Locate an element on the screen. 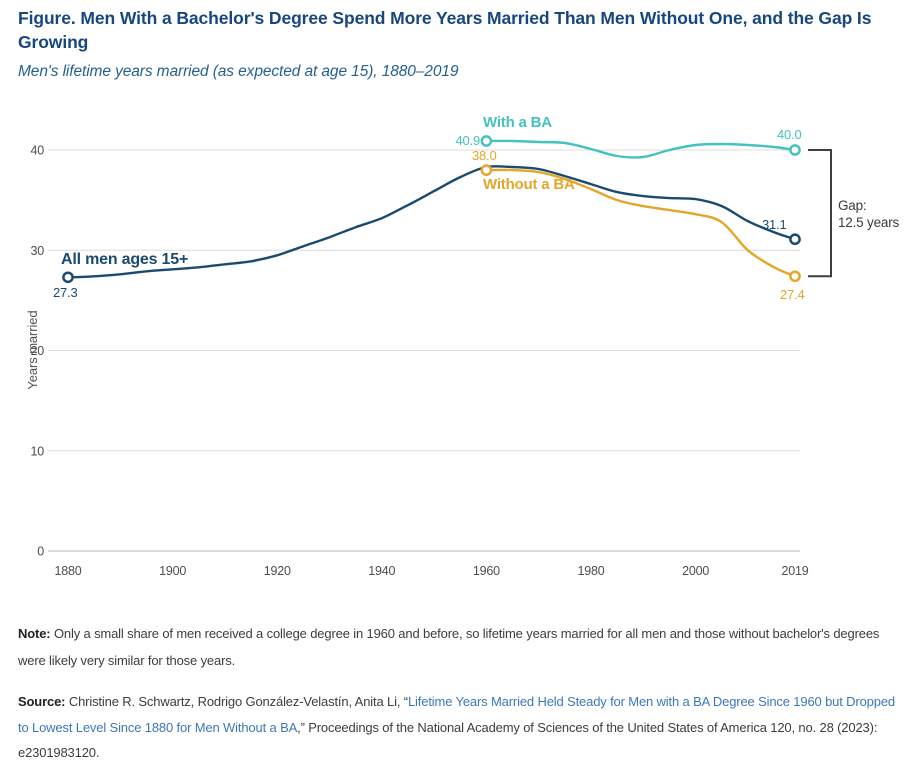 Image resolution: width=910 pixels, height=769 pixels. marker-without-a-ba-end is located at coordinates (795, 276).